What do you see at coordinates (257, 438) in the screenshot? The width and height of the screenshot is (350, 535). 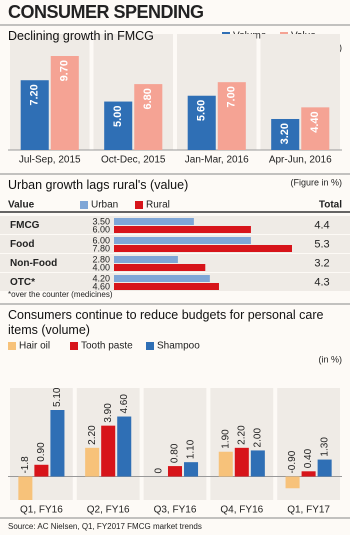 I see `value-label: 2.00` at bounding box center [257, 438].